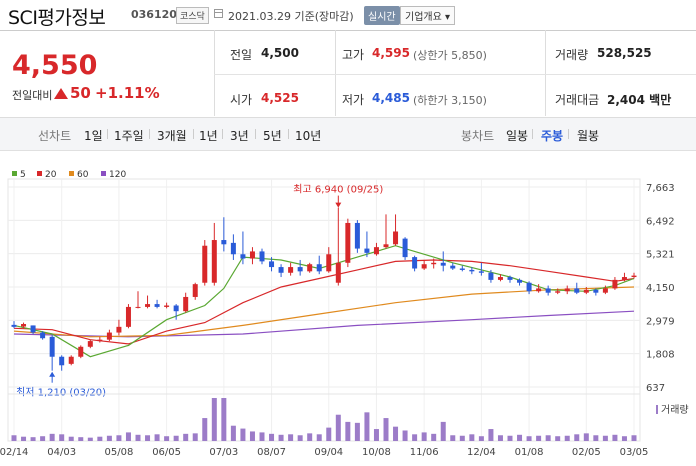 This screenshot has height=466, width=696. I want to click on period-10y: 10년, so click(308, 136).